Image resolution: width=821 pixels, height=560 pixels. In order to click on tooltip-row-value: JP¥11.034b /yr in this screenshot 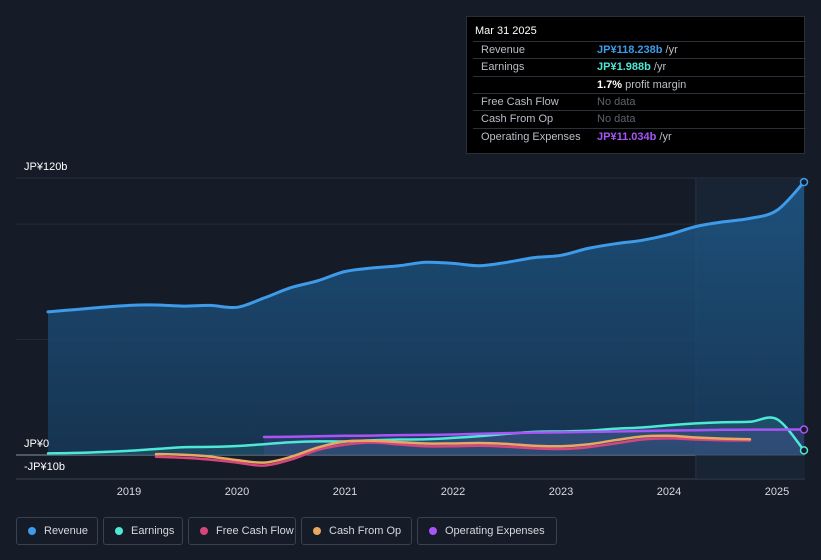, I will do `click(634, 137)`.